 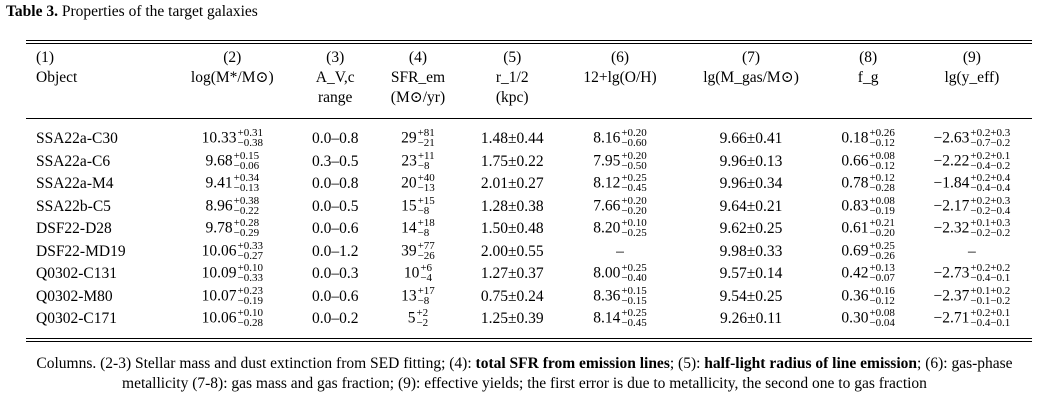 What do you see at coordinates (73, 161) in the screenshot?
I see `cell-object: SSA22a-C6` at bounding box center [73, 161].